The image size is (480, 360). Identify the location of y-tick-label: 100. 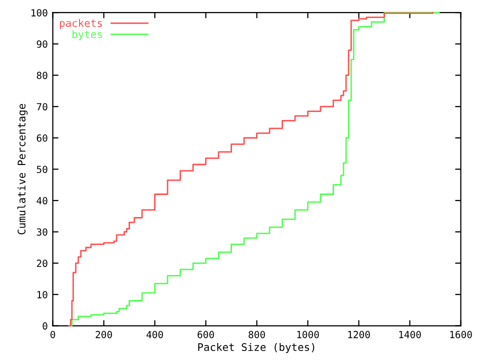
(40, 12).